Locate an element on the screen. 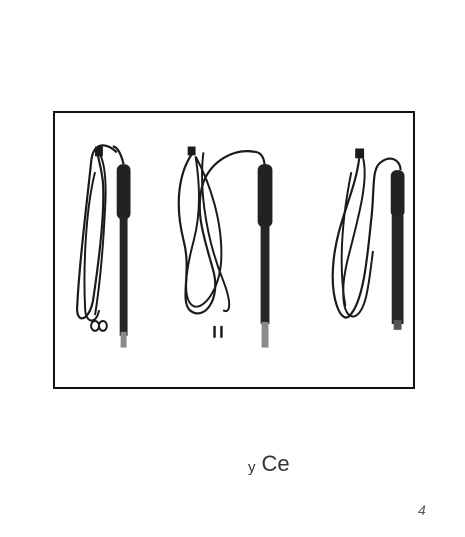  caption-text: Ce is located at coordinates (275, 463).